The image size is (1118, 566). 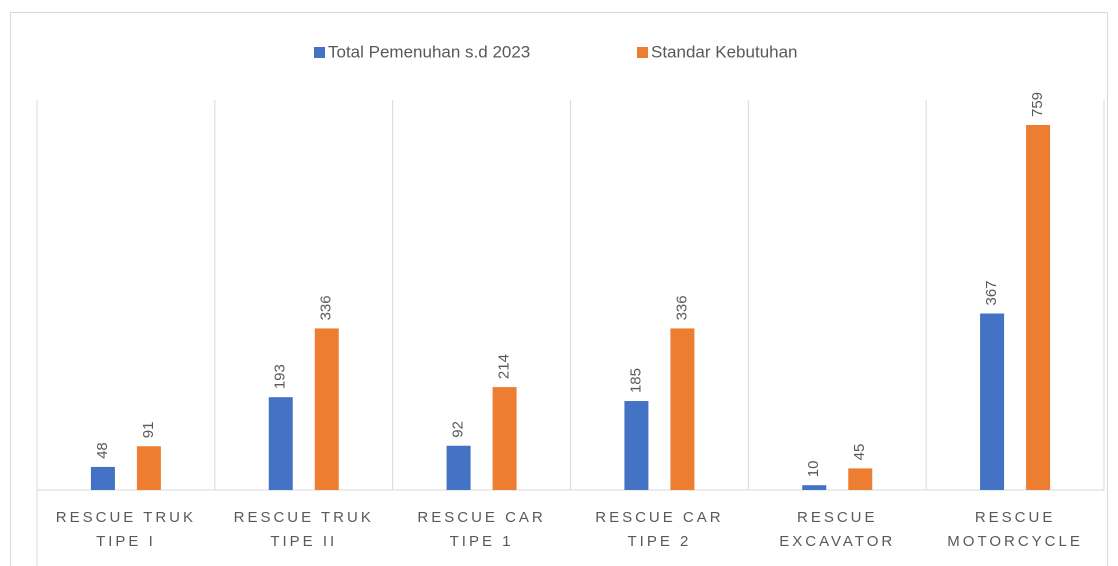 What do you see at coordinates (635, 380) in the screenshot?
I see `data-label: 185` at bounding box center [635, 380].